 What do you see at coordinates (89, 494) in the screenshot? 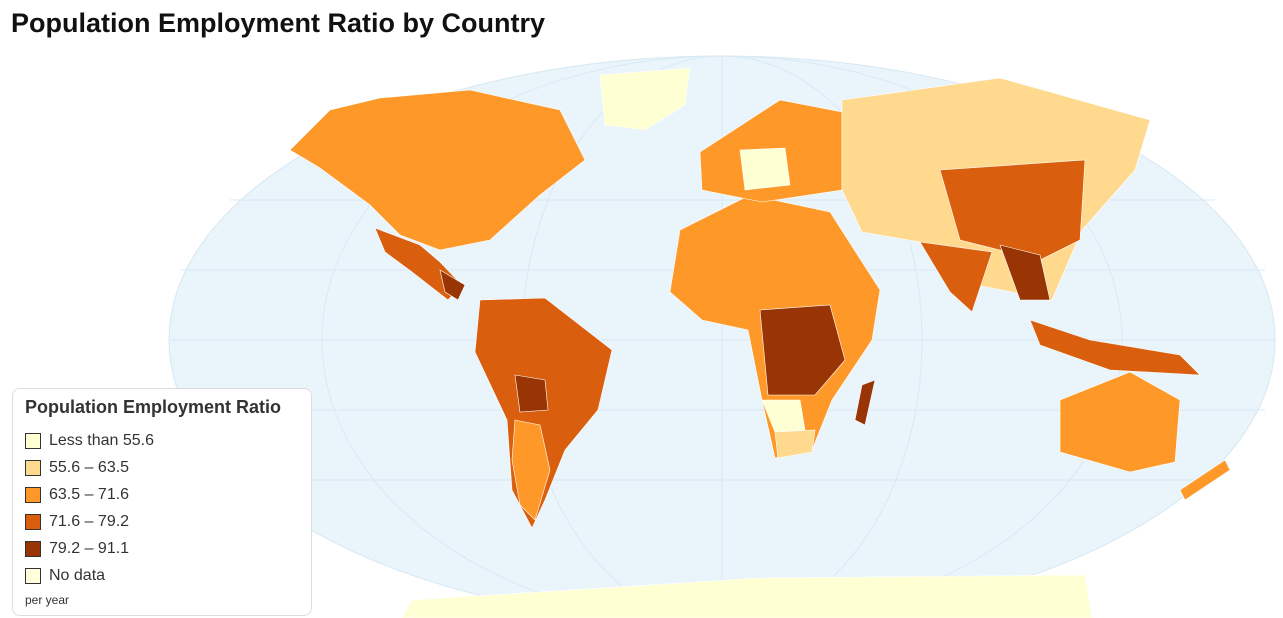
I see `legend-label: 63.5 – 71.6` at bounding box center [89, 494].